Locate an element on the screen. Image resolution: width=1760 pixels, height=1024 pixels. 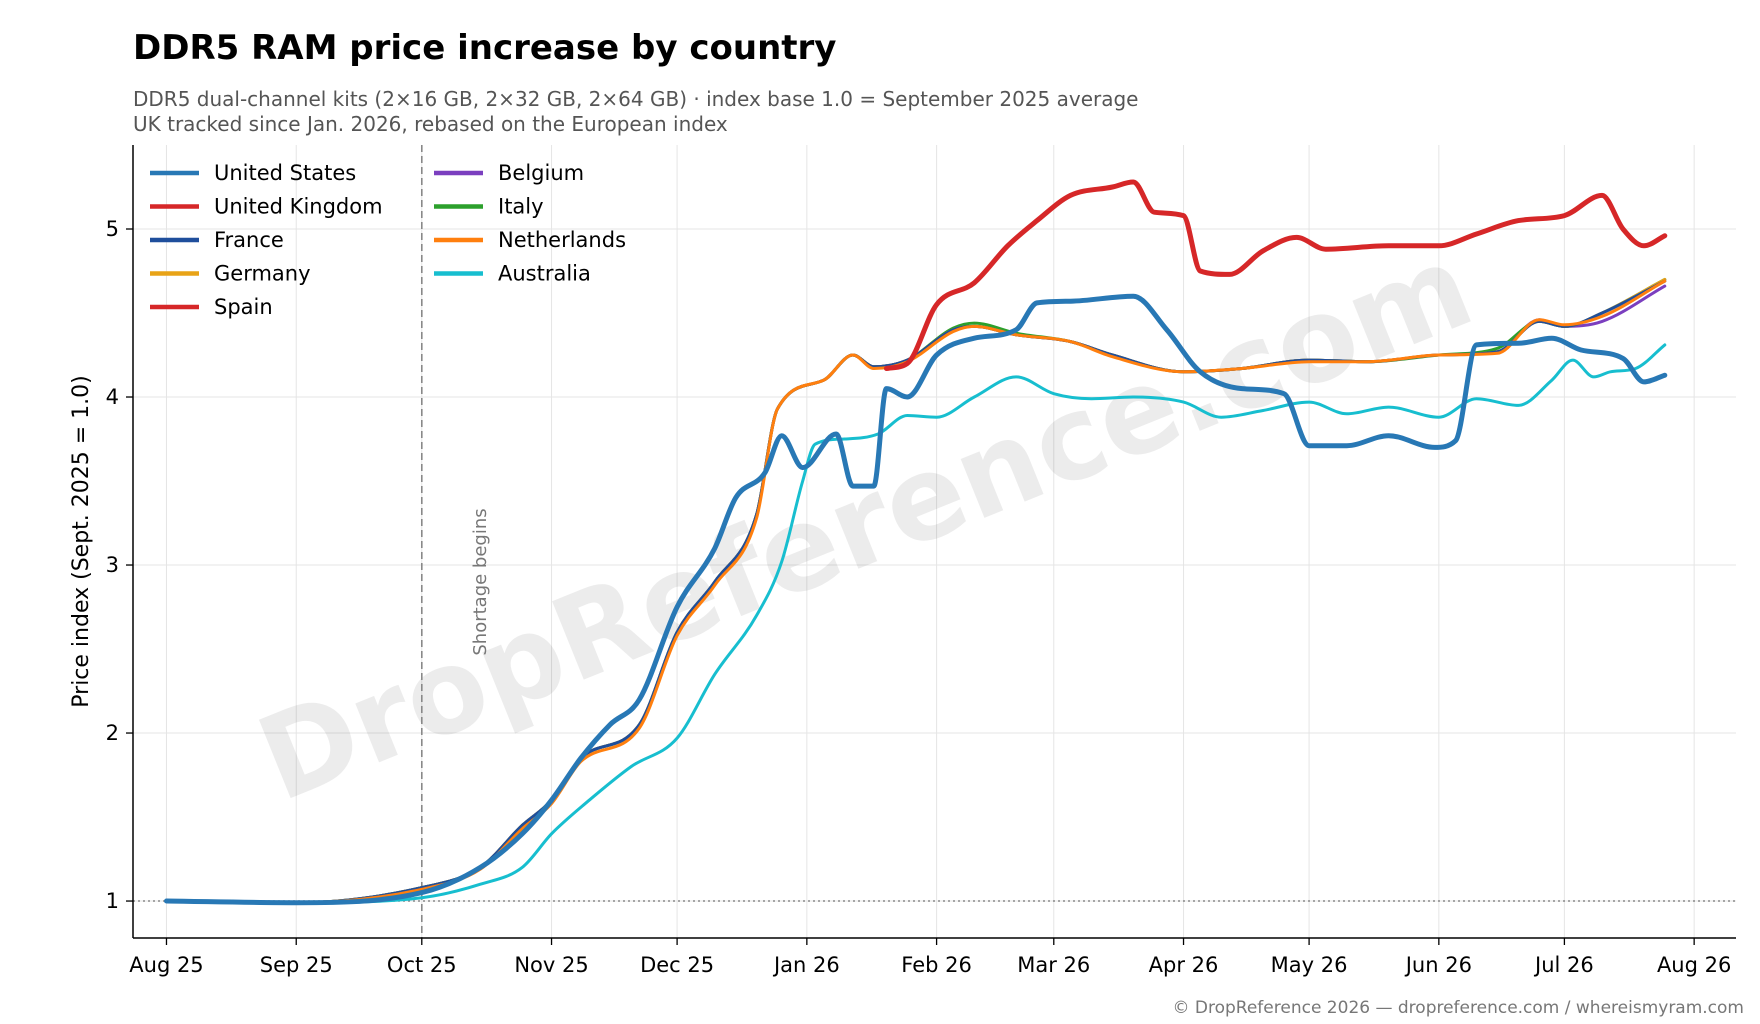
y-tick-label: 5 is located at coordinates (112, 229).